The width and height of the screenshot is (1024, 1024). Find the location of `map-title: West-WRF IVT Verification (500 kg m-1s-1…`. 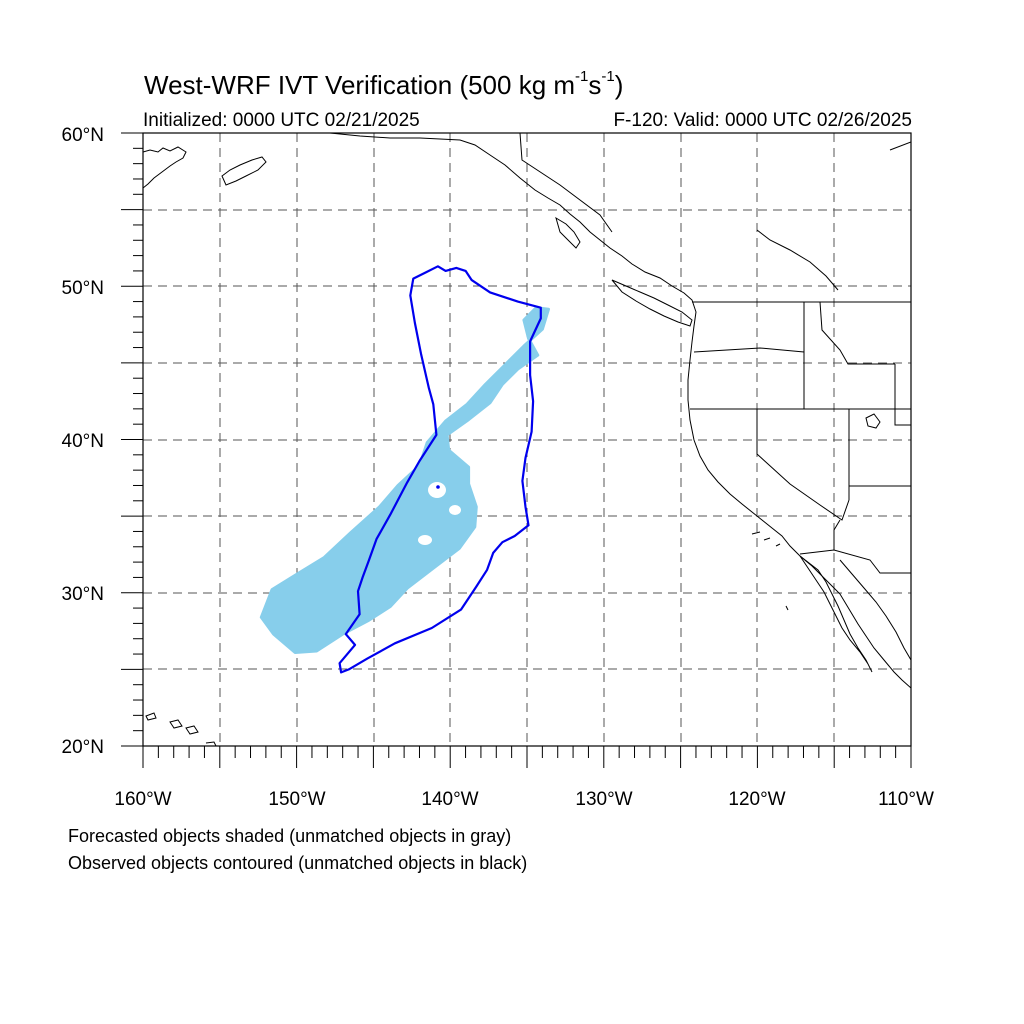

map-title: West-WRF IVT Verification (500 kg m-1s-1… is located at coordinates (384, 84).